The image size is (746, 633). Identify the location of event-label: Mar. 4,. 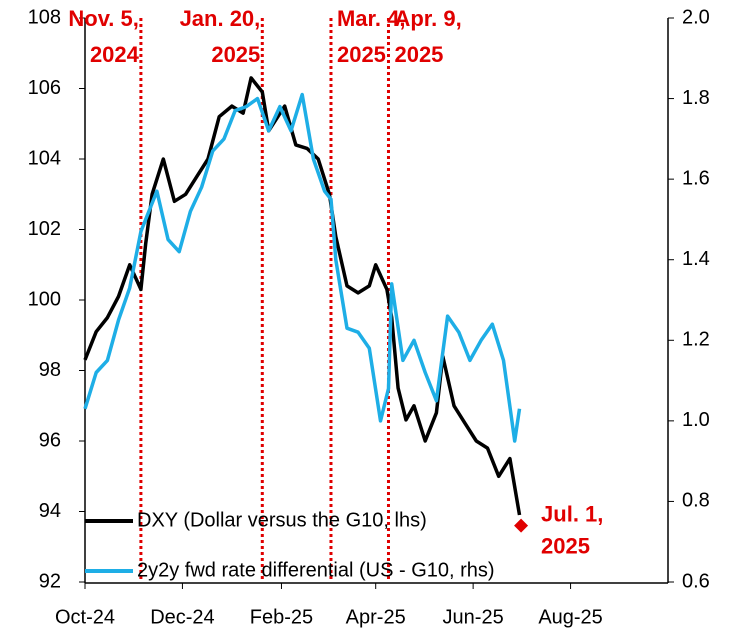
(371, 18).